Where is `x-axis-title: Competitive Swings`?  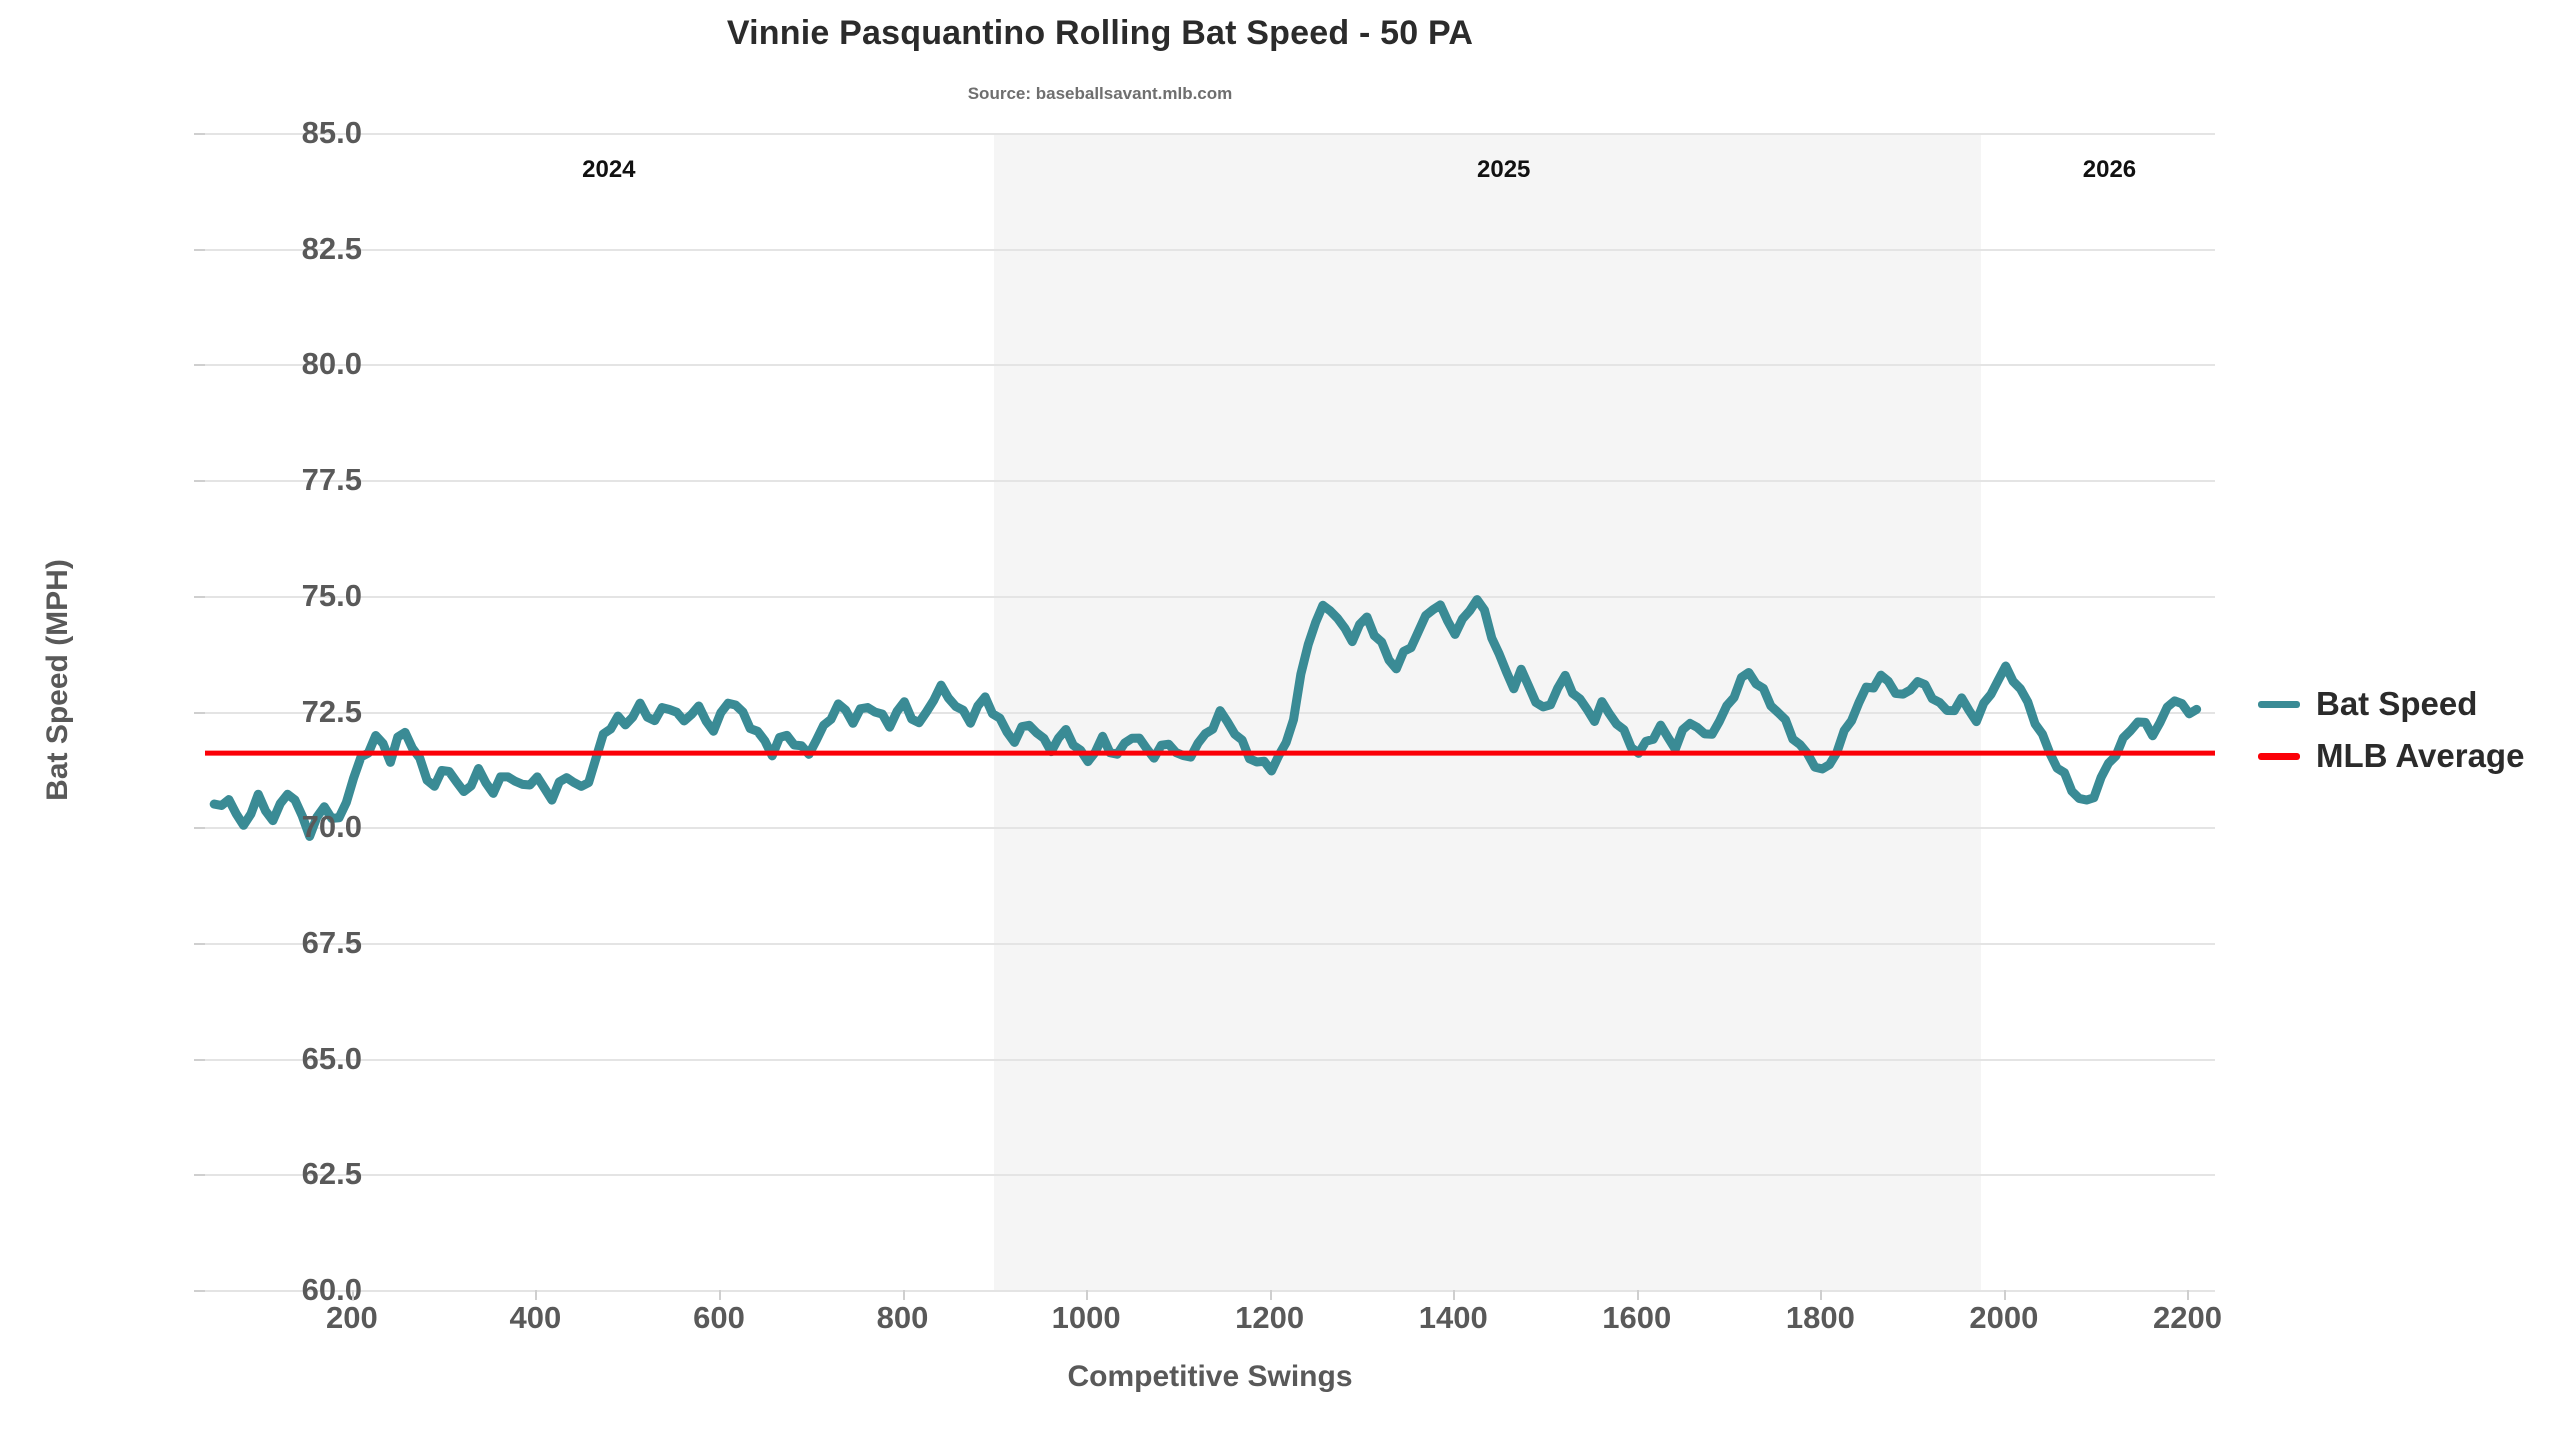 x-axis-title: Competitive Swings is located at coordinates (1210, 1376).